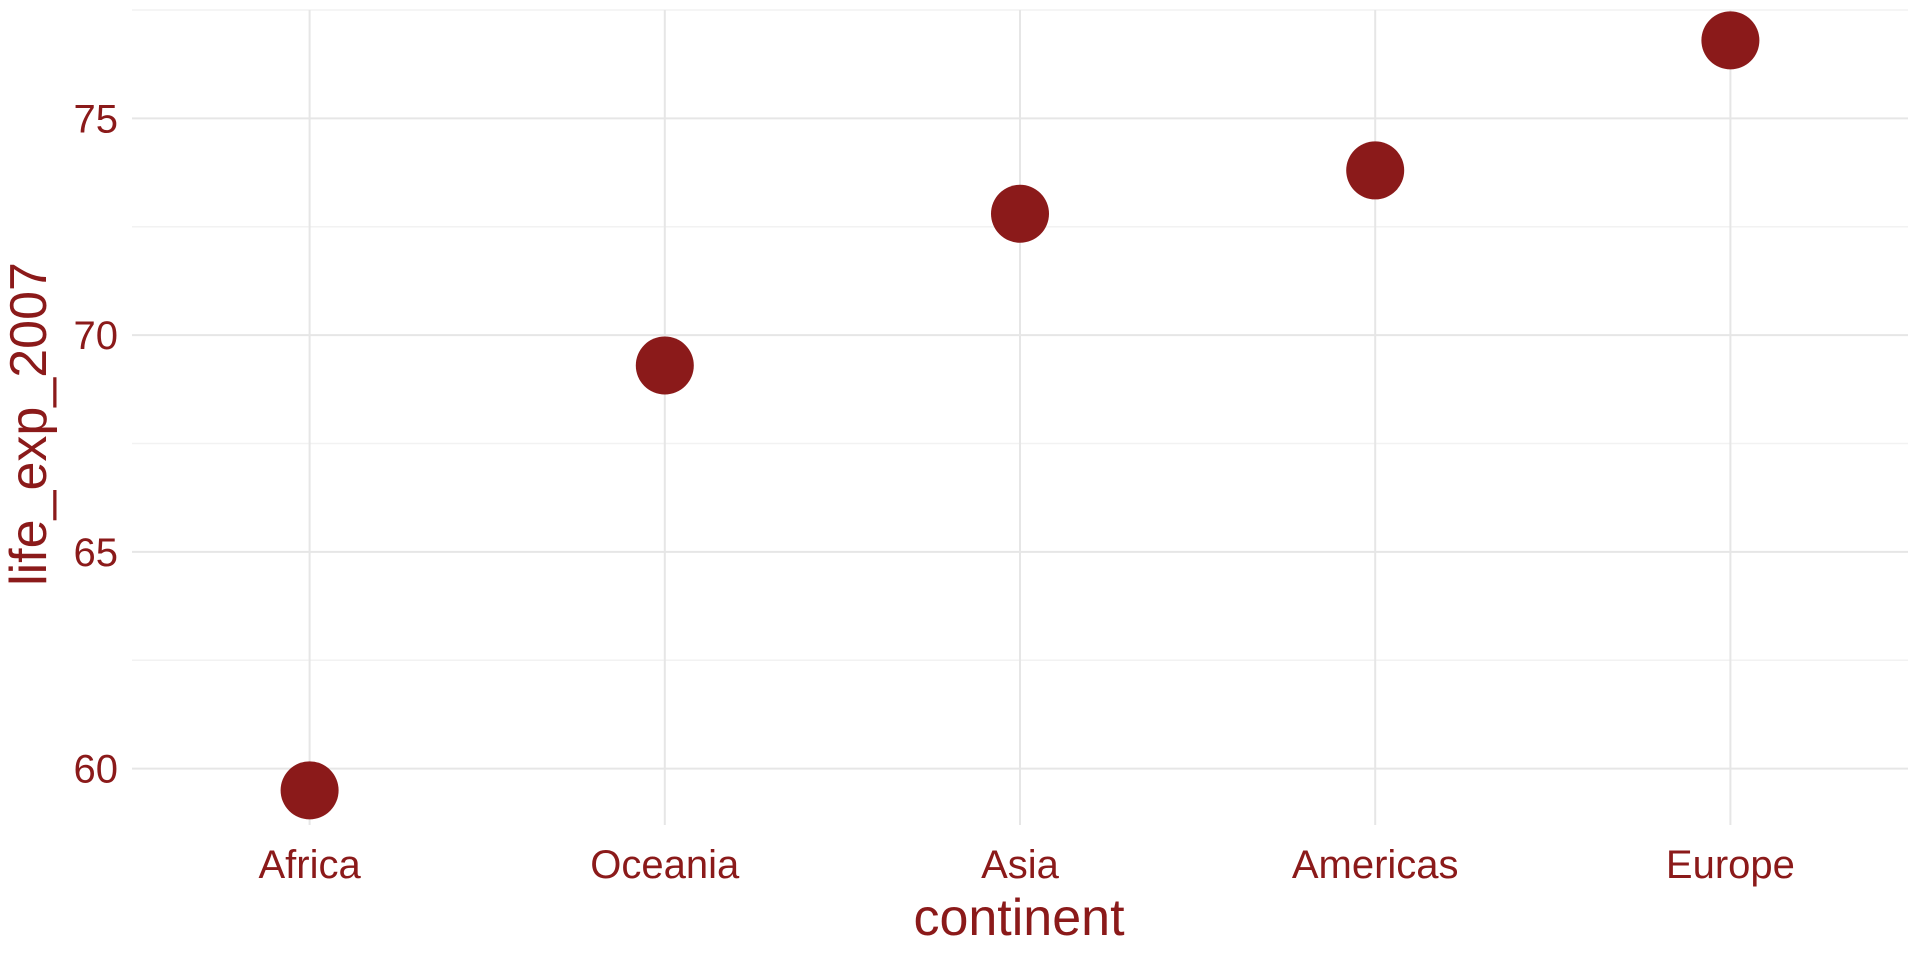  I want to click on y-axis-ticks: 60 65 70 75, so click(96, 444).